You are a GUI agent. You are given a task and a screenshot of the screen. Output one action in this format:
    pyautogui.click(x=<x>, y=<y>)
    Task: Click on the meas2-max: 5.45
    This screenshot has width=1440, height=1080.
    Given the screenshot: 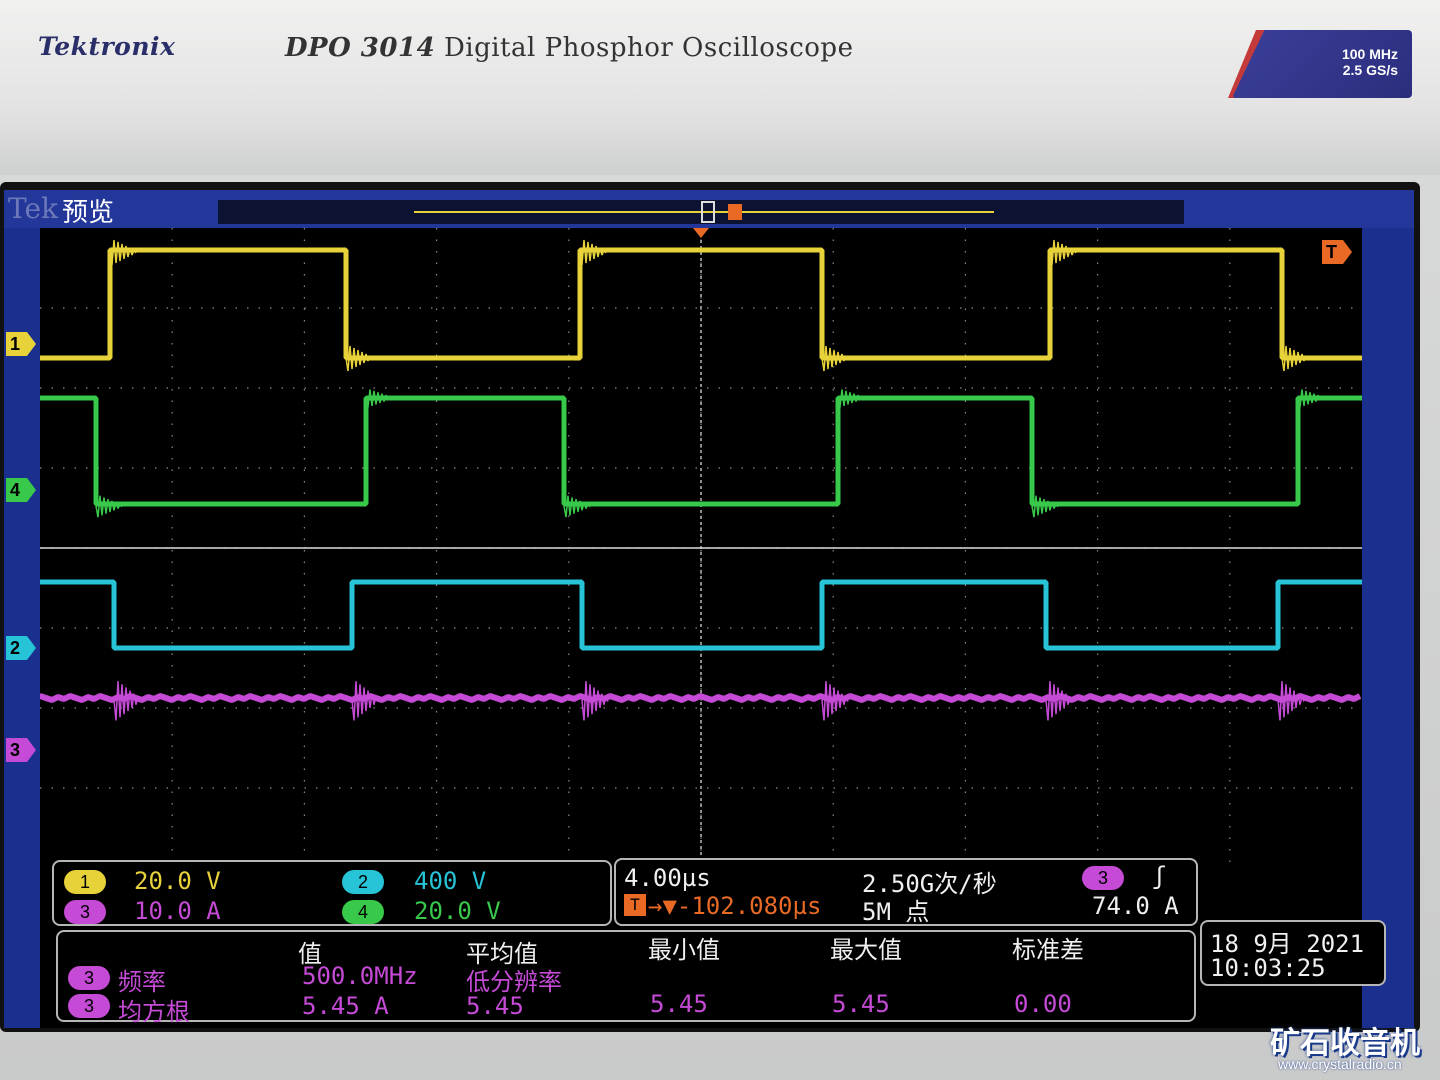 What is the action you would take?
    pyautogui.click(x=861, y=1004)
    